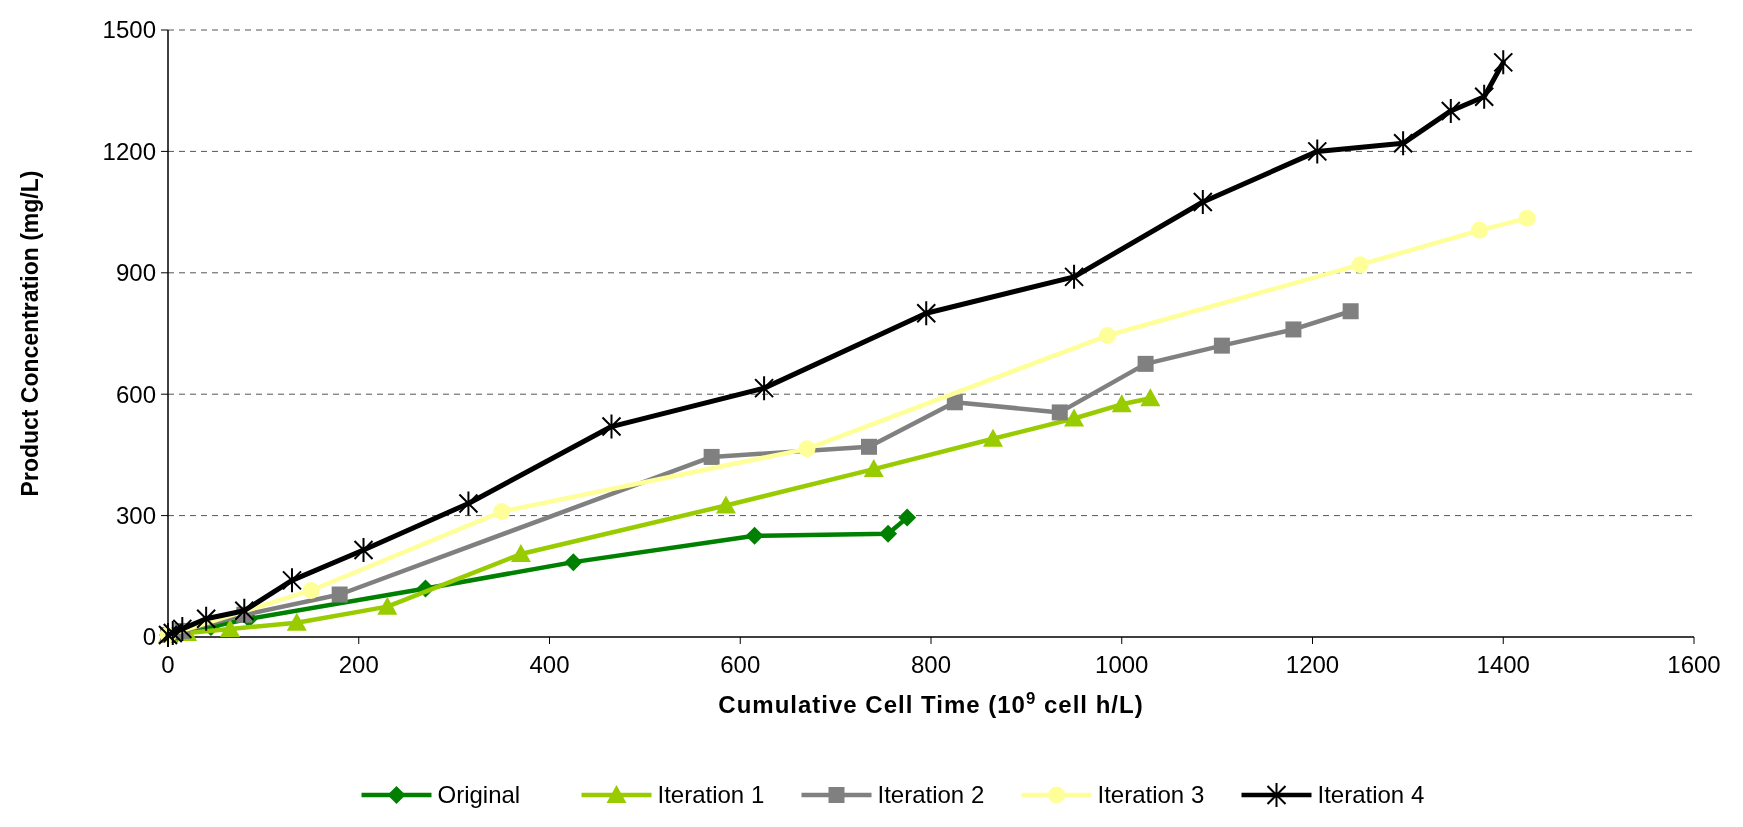 This screenshot has height=827, width=1743. Describe the element at coordinates (479, 794) in the screenshot. I see `legend-label: Original` at that location.